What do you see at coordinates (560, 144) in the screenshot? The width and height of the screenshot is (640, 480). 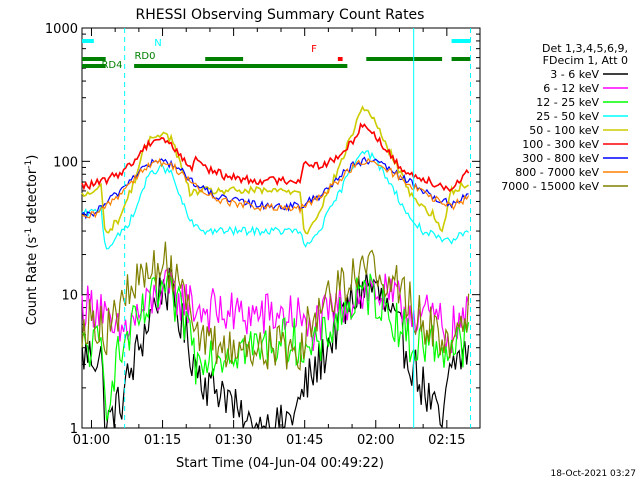 I see `legend-entry-label: 100 - 300 keV` at bounding box center [560, 144].